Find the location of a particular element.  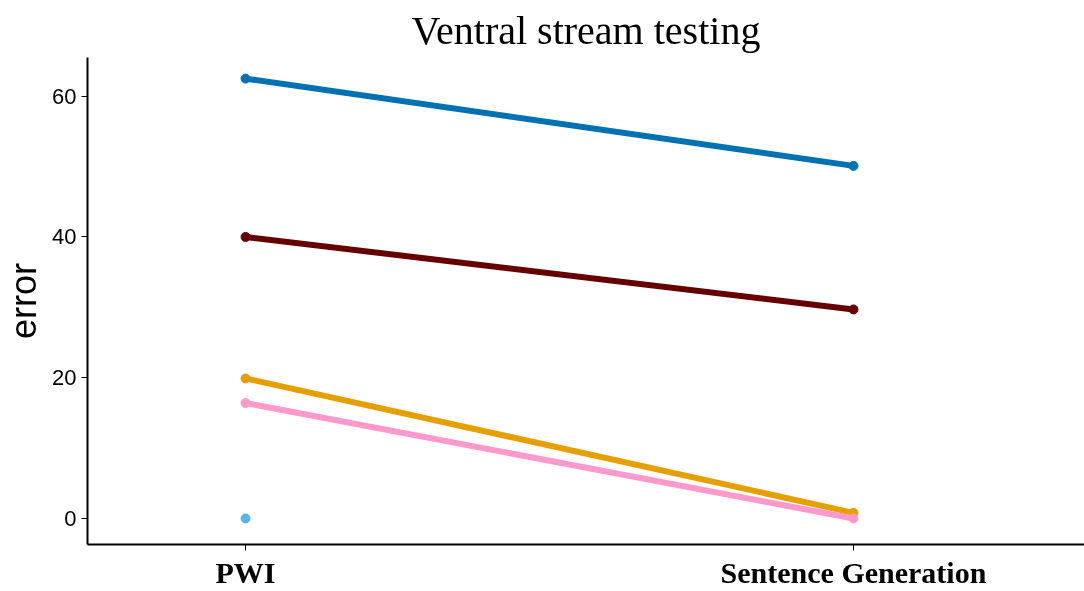

y-tick-label: 40 is located at coordinates (64, 237).